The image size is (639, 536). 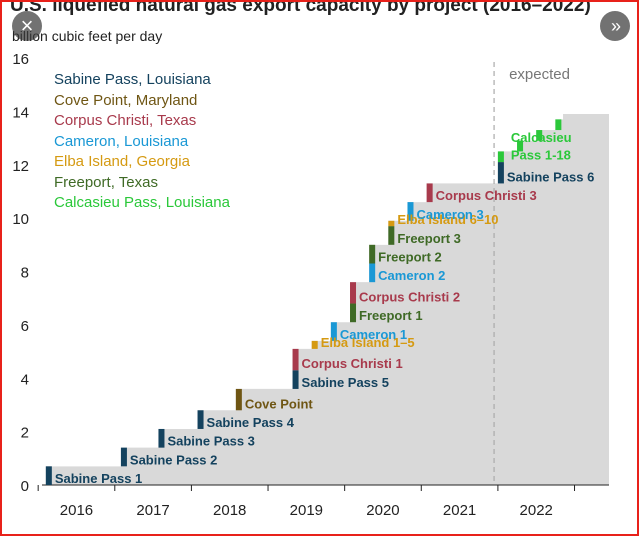 What do you see at coordinates (152, 510) in the screenshot?
I see `x-tick-label: 2017` at bounding box center [152, 510].